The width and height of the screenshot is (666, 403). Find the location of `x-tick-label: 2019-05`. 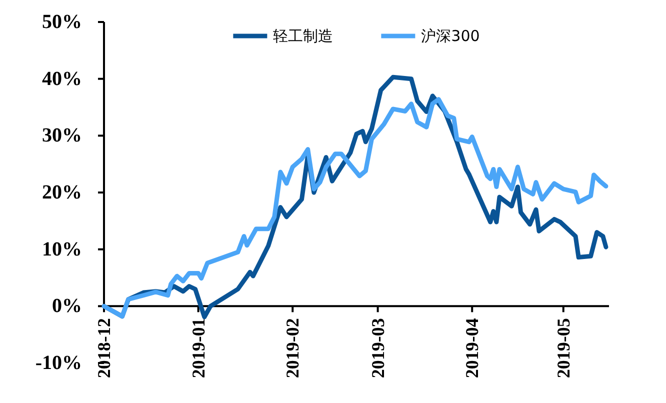

x-tick-label: 2019-05 is located at coordinates (563, 348).